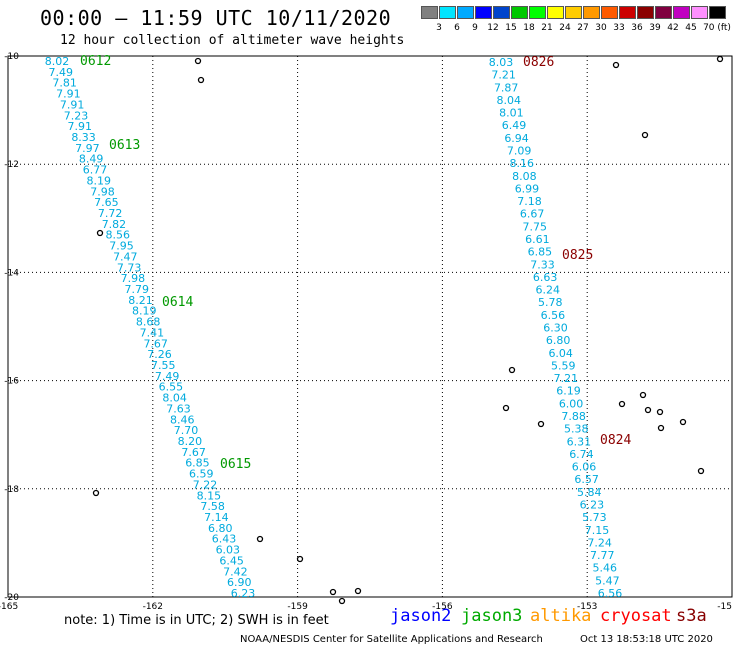 The image size is (740, 650). What do you see at coordinates (106, 202) in the screenshot?
I see `swh-value: 7.65` at bounding box center [106, 202].